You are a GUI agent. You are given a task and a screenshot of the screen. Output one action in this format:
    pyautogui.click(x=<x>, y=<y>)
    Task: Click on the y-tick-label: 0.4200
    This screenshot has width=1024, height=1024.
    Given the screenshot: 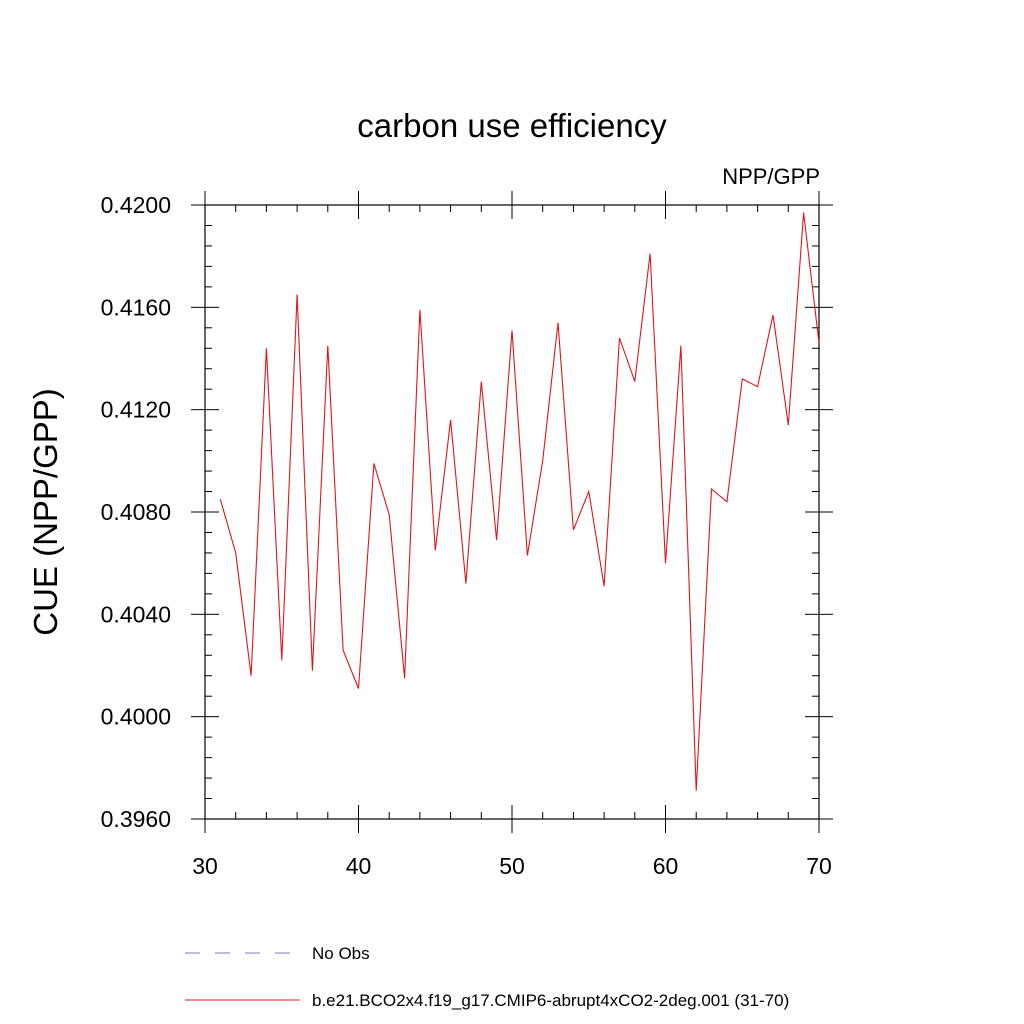 What is the action you would take?
    pyautogui.click(x=136, y=205)
    